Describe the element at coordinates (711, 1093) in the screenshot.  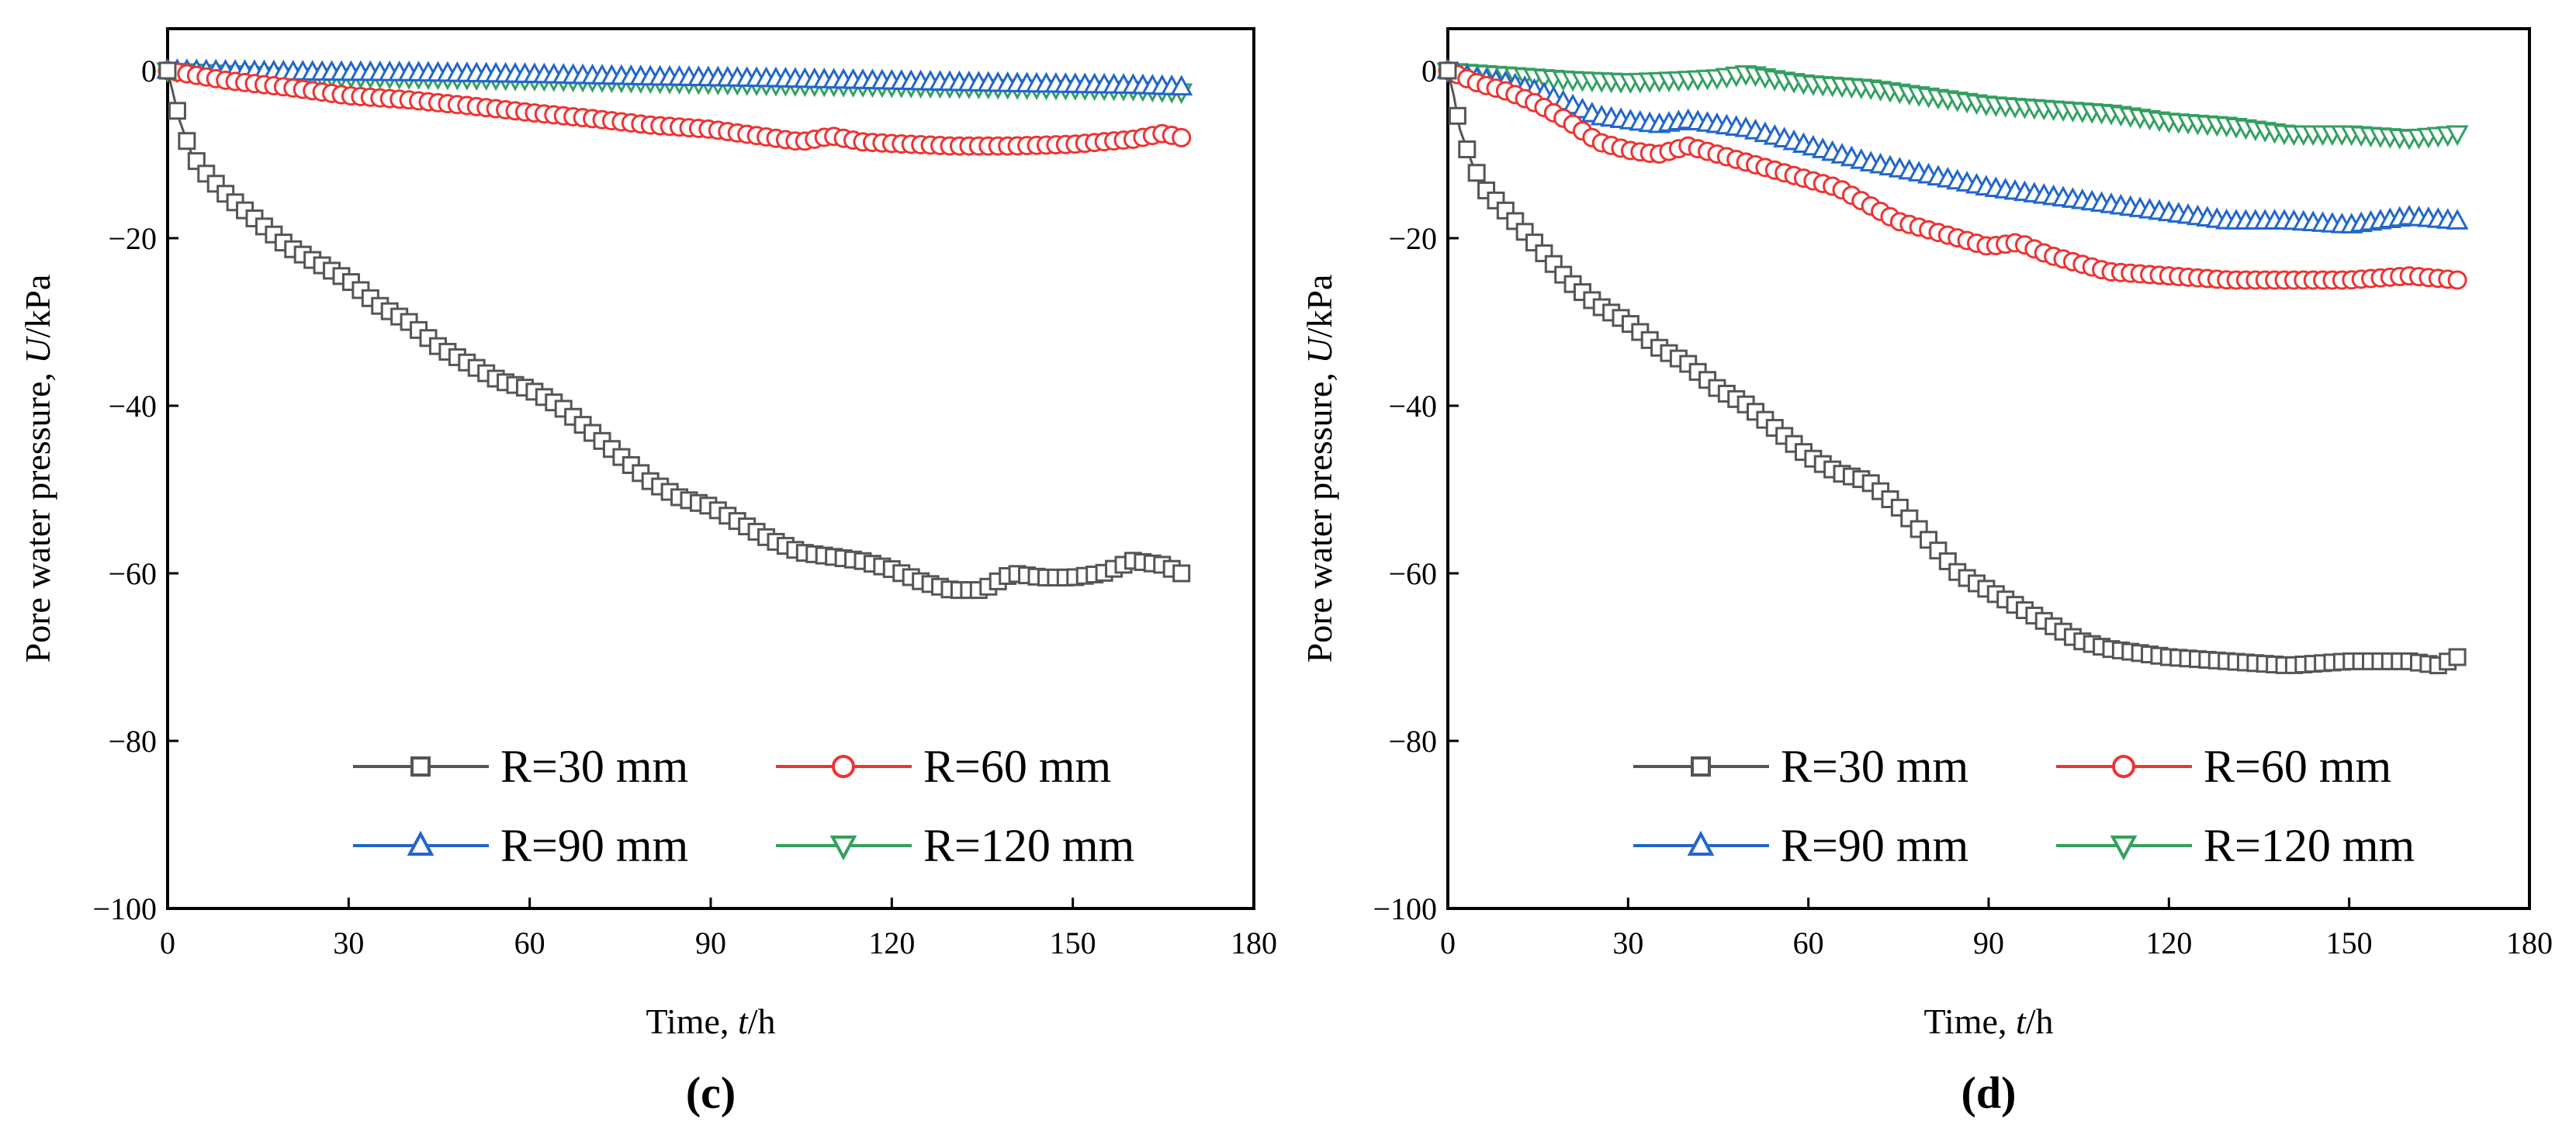
I see `panel-label-c: (c)` at that location.